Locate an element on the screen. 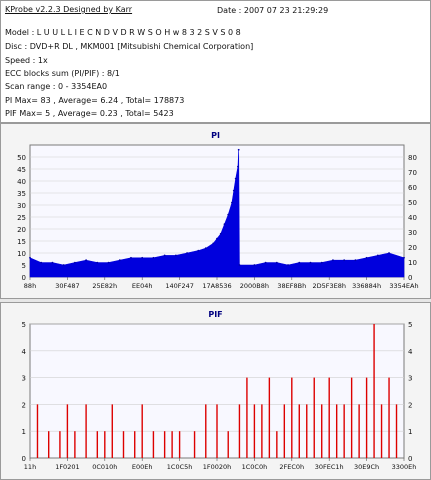 Image resolution: width=431 pixels, height=480 pixels. x-tick-label: 38EF8Bh is located at coordinates (291, 286).